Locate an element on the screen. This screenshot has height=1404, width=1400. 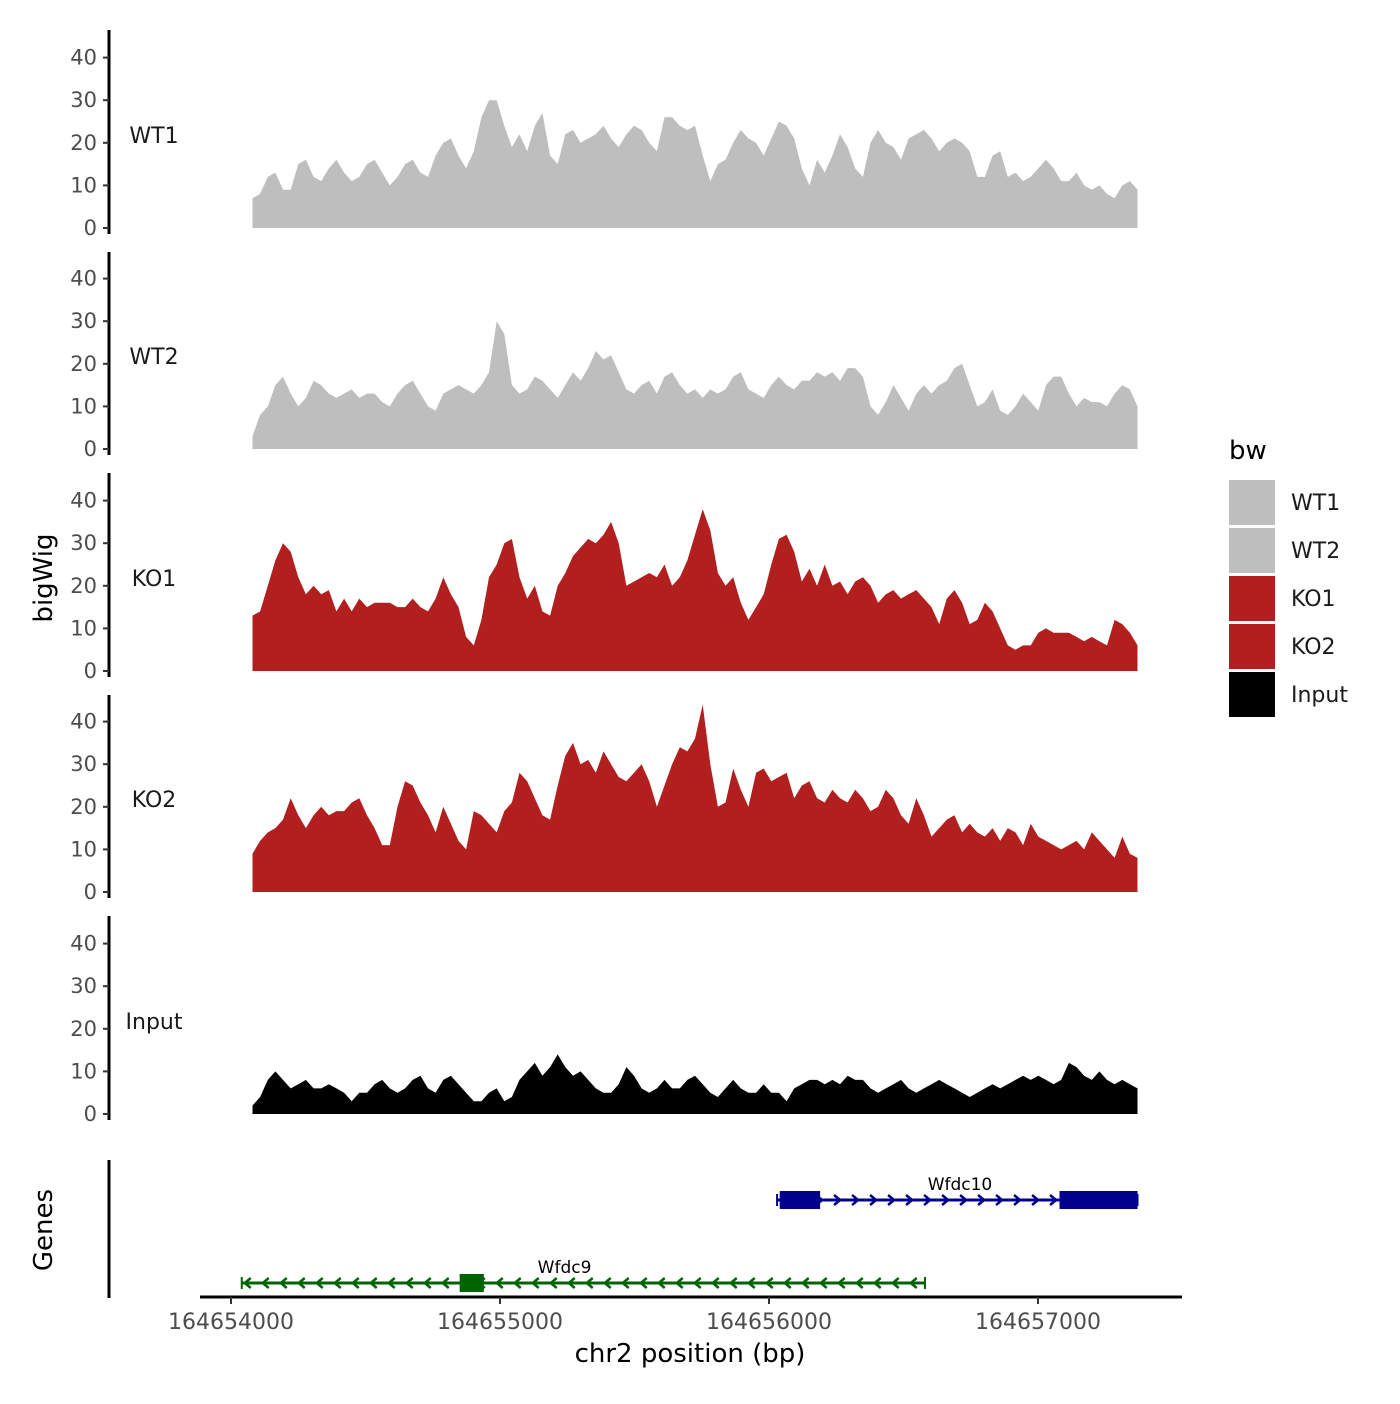
legend-label: WT1 is located at coordinates (1315, 503).